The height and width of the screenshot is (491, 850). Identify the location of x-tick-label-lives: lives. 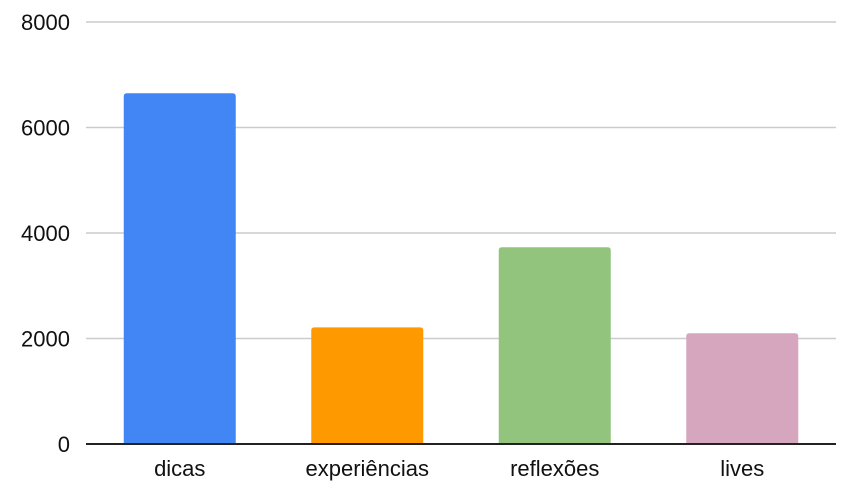
(742, 468).